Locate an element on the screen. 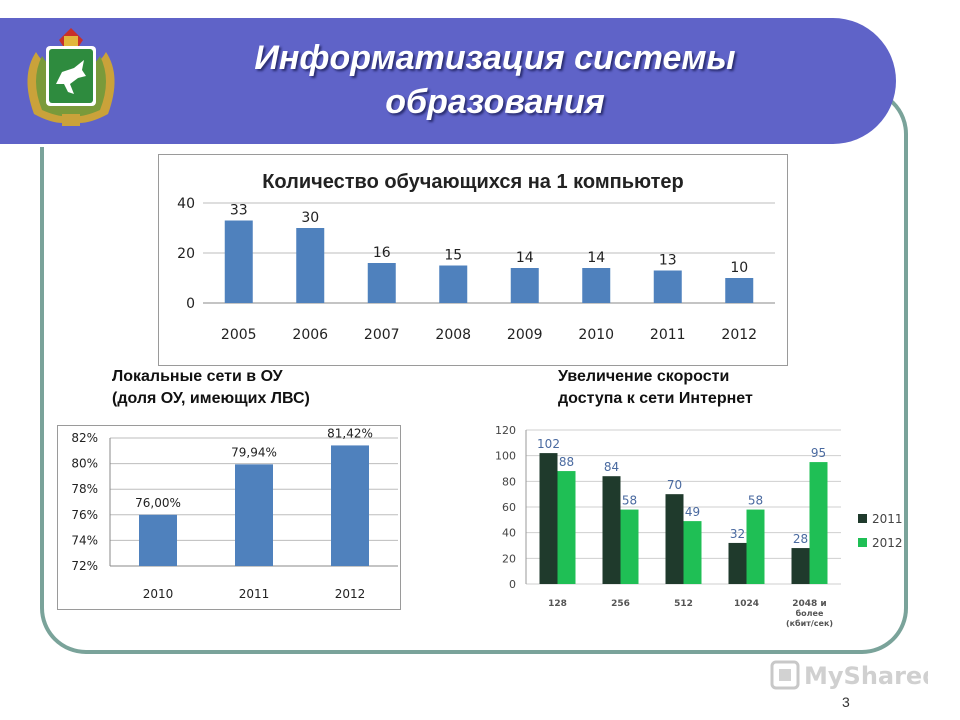  chart1-xtick-label: 2010 is located at coordinates (596, 335).